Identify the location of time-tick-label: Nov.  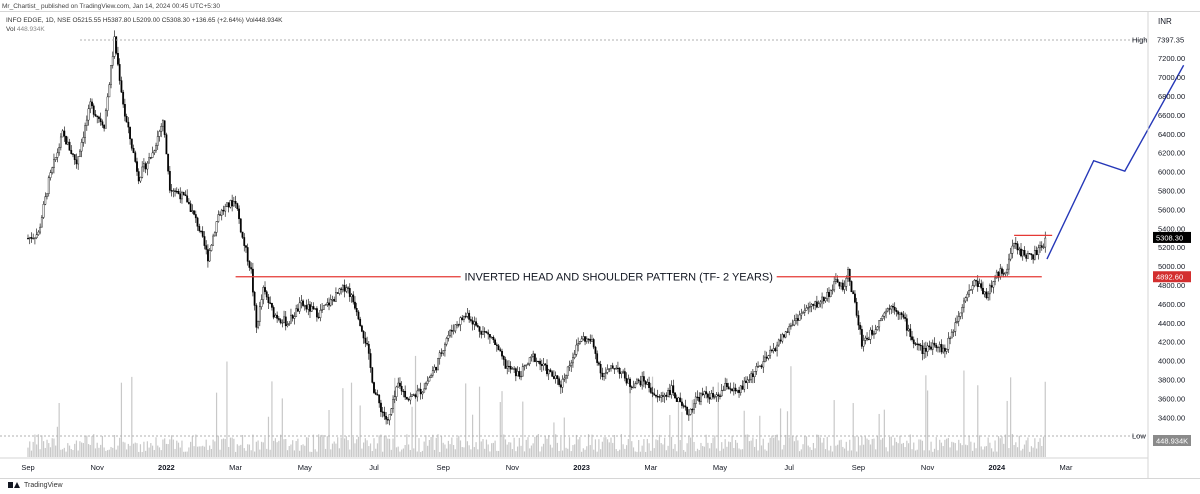
(928, 467).